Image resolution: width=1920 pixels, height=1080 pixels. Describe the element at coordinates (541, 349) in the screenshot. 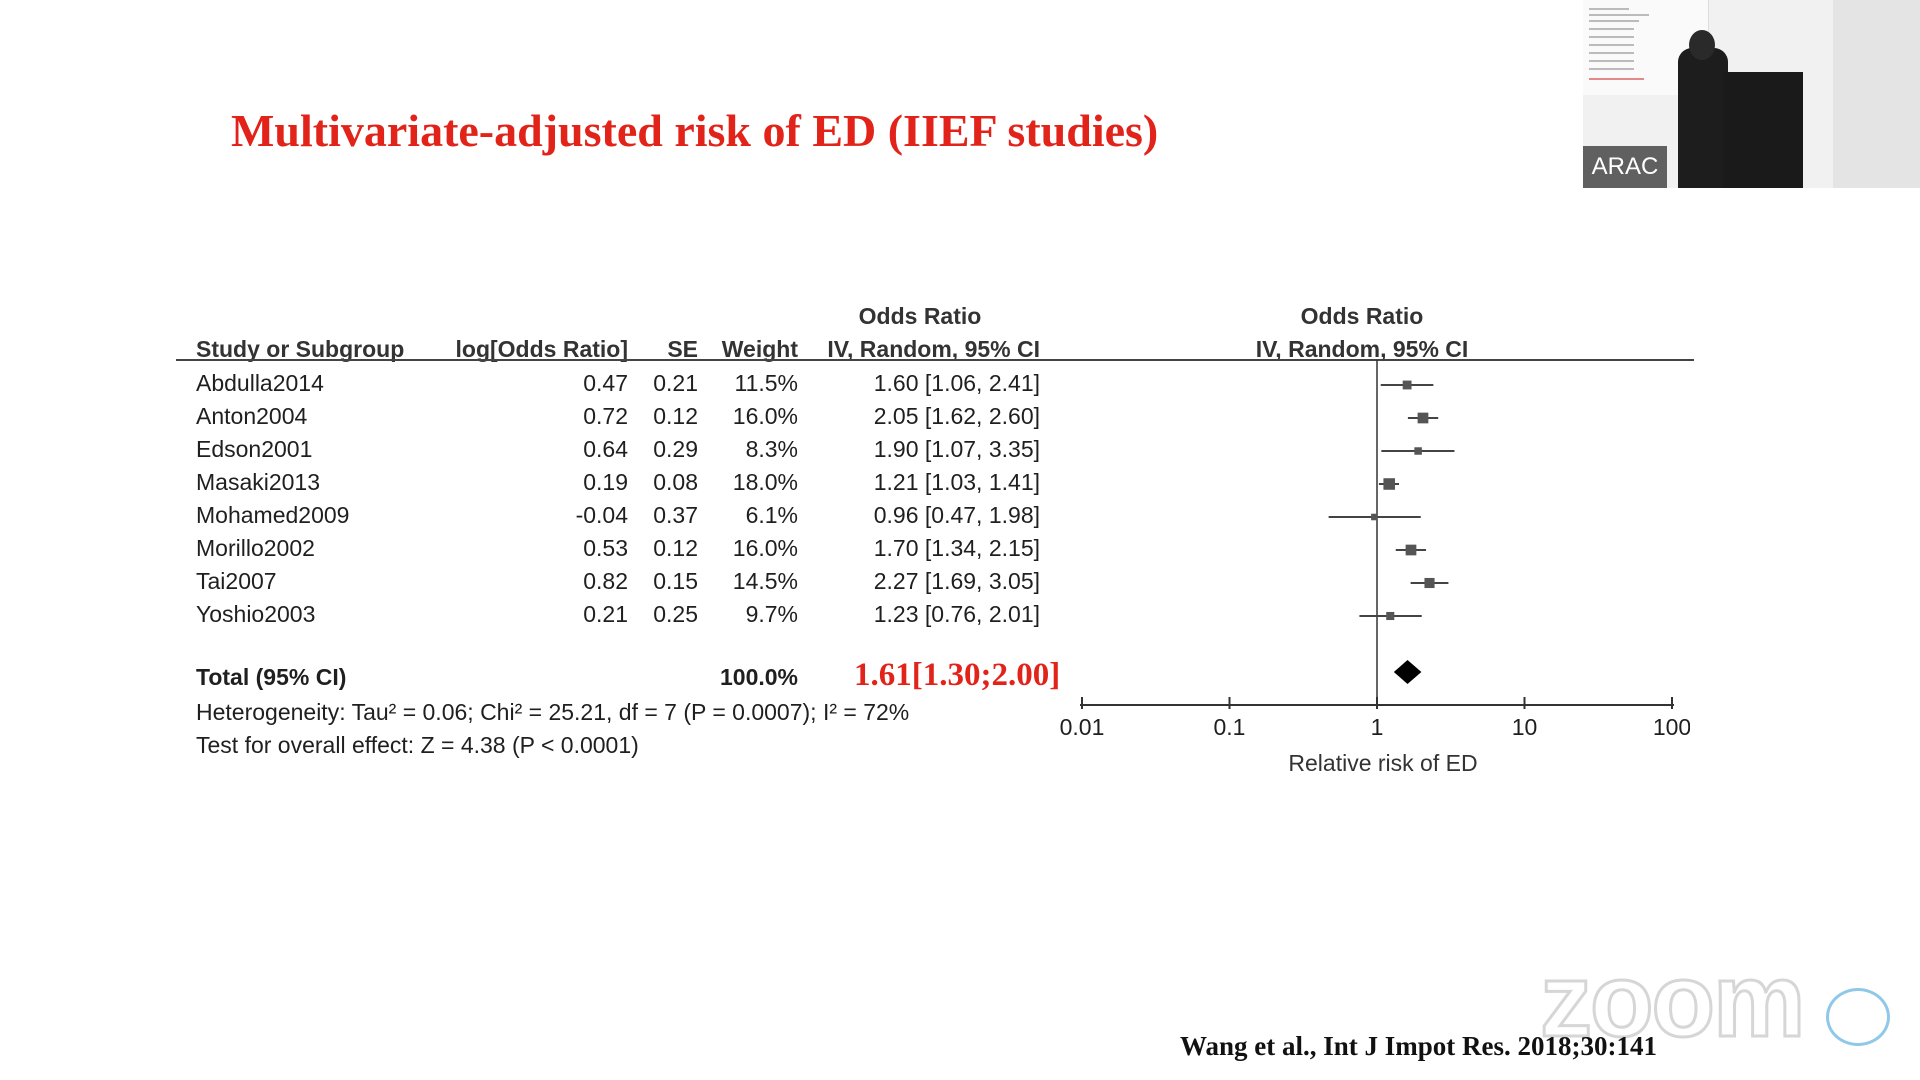

I see `header-logor: log[Odds Ratio]` at that location.